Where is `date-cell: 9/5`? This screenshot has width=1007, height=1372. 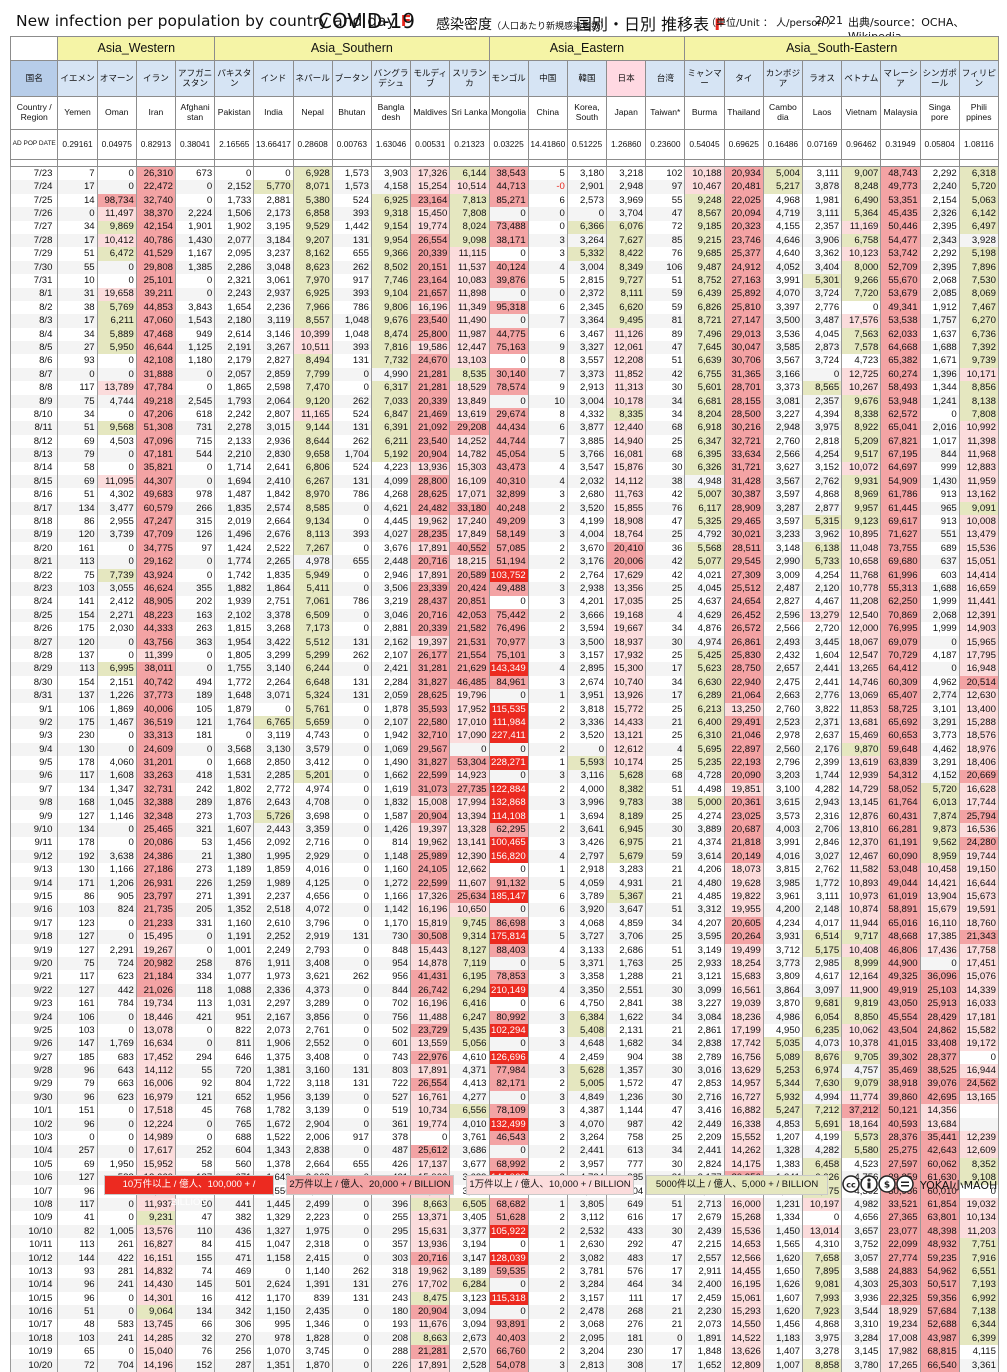 date-cell: 9/5 is located at coordinates (34, 763).